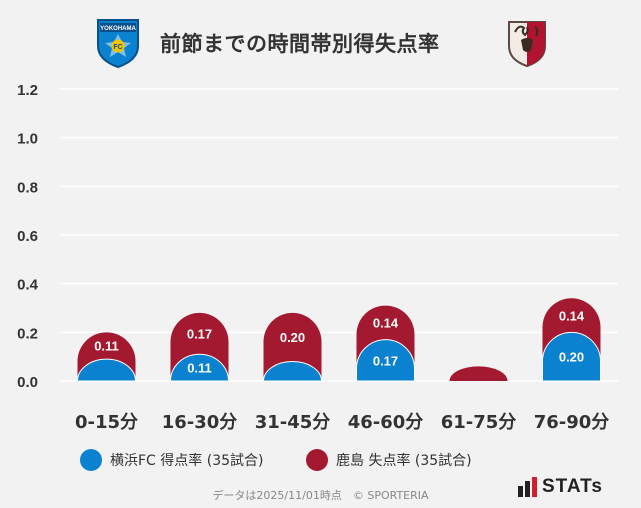 This screenshot has height=508, width=641. Describe the element at coordinates (187, 461) in the screenshot. I see `legend-label-home: 横浜FC 得点率 (35試合)` at that location.